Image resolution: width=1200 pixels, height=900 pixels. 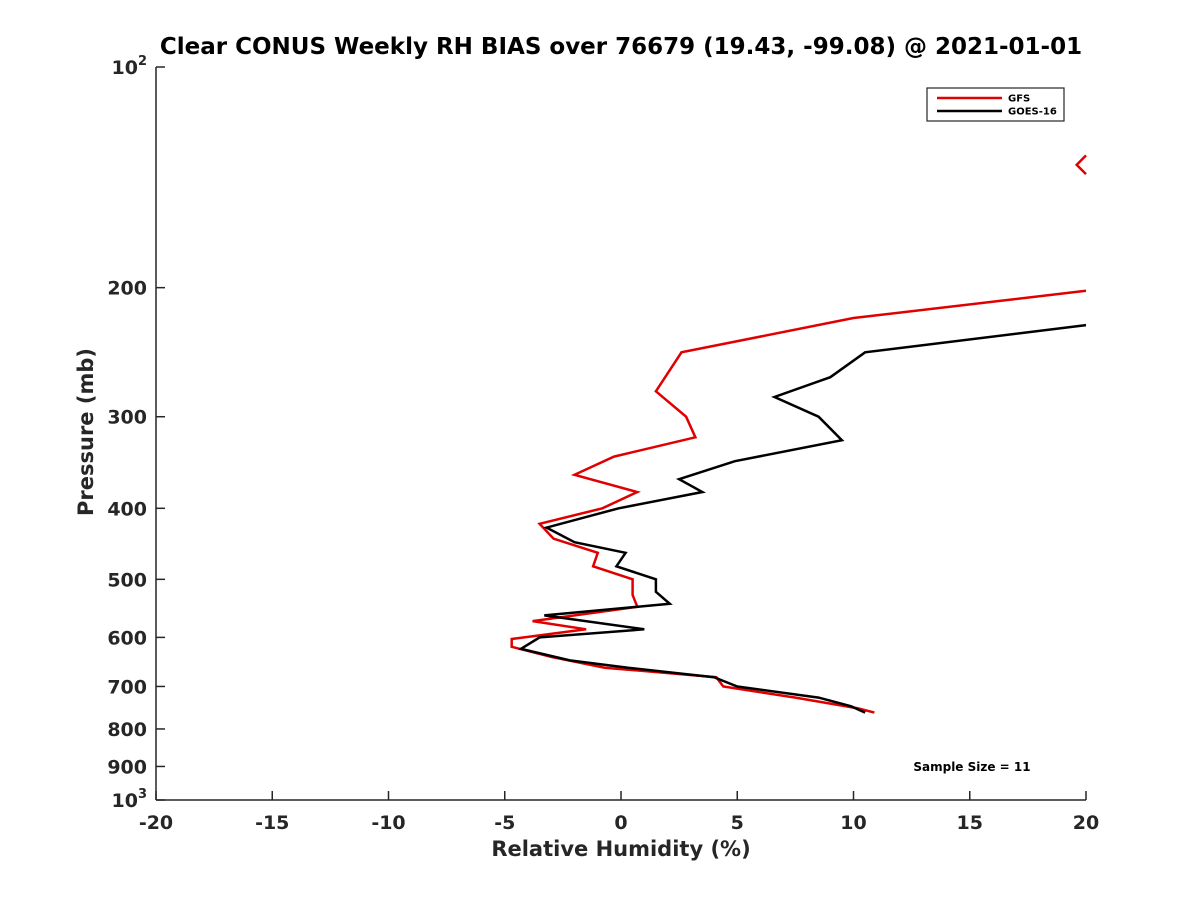 I want to click on y-tick-label: 900, so click(x=127, y=767).